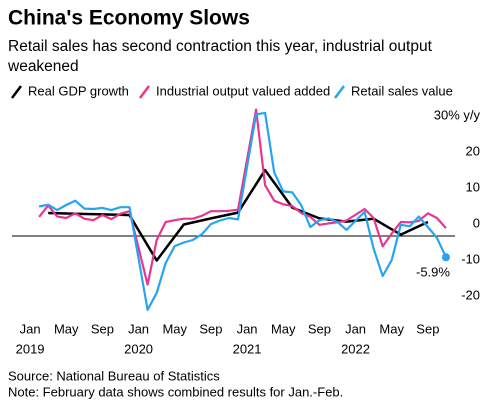 The height and width of the screenshot is (403, 500). Describe the element at coordinates (78, 90) in the screenshot. I see `legend-label: Real GDP growth` at that location.